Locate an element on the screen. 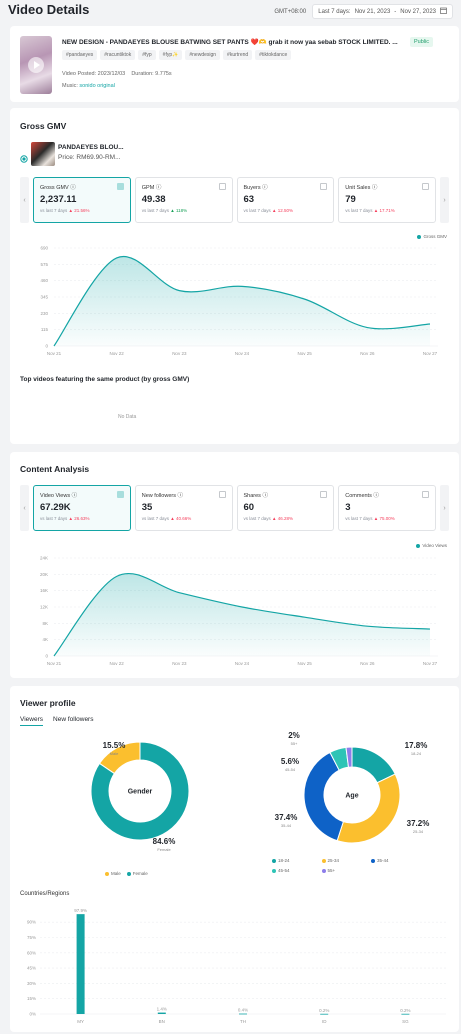 The image size is (461, 1034). metric-value: 63 is located at coordinates (249, 199).